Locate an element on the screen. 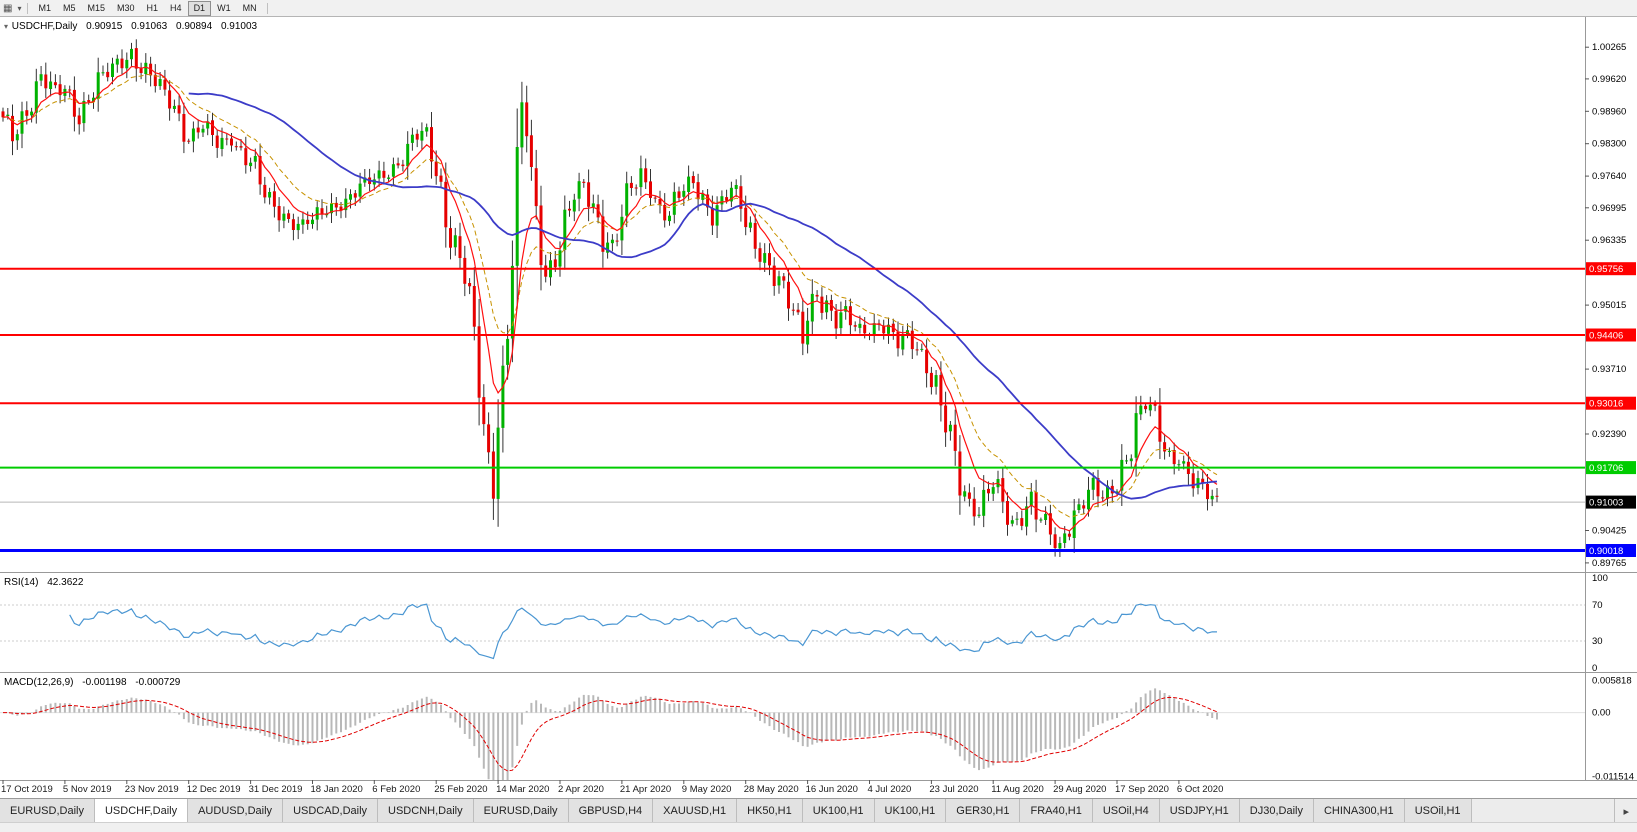 The height and width of the screenshot is (832, 1637). svg-text: 5 Nov 2019 is located at coordinates (87, 789).